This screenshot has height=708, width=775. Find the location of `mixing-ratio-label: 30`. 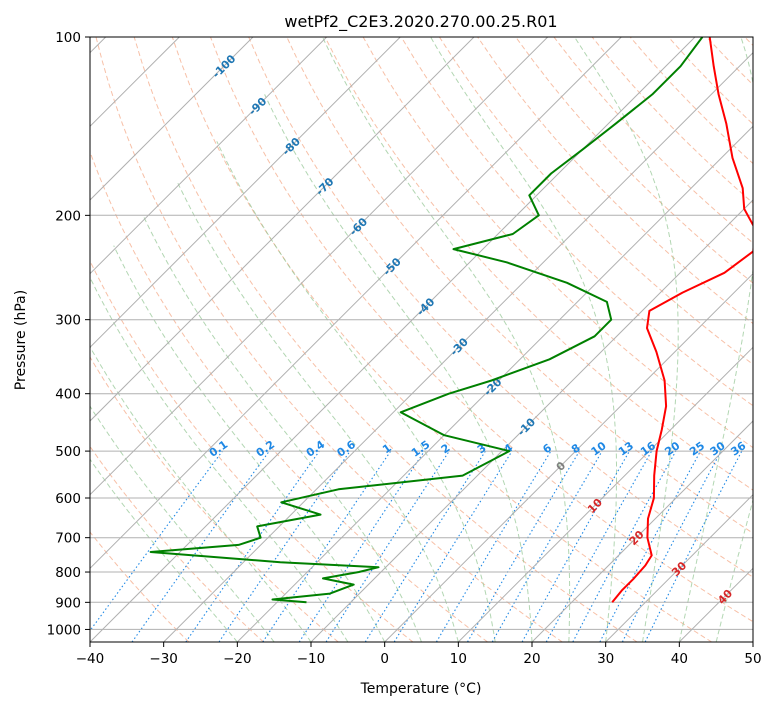

mixing-ratio-label: 30 is located at coordinates (718, 449).